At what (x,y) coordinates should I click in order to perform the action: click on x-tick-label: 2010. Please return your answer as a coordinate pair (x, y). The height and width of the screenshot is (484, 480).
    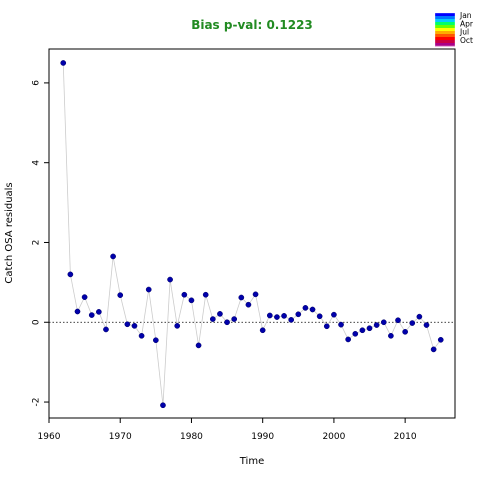
    Looking at the image, I should click on (405, 437).